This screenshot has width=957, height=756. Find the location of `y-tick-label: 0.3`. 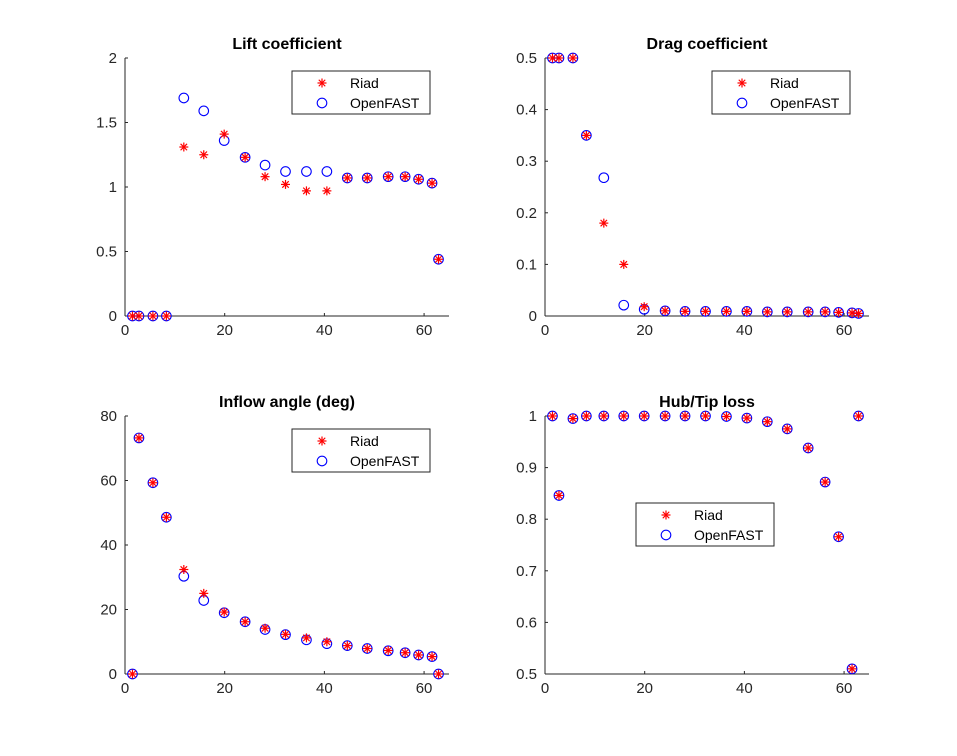

y-tick-label: 0.3 is located at coordinates (526, 161).